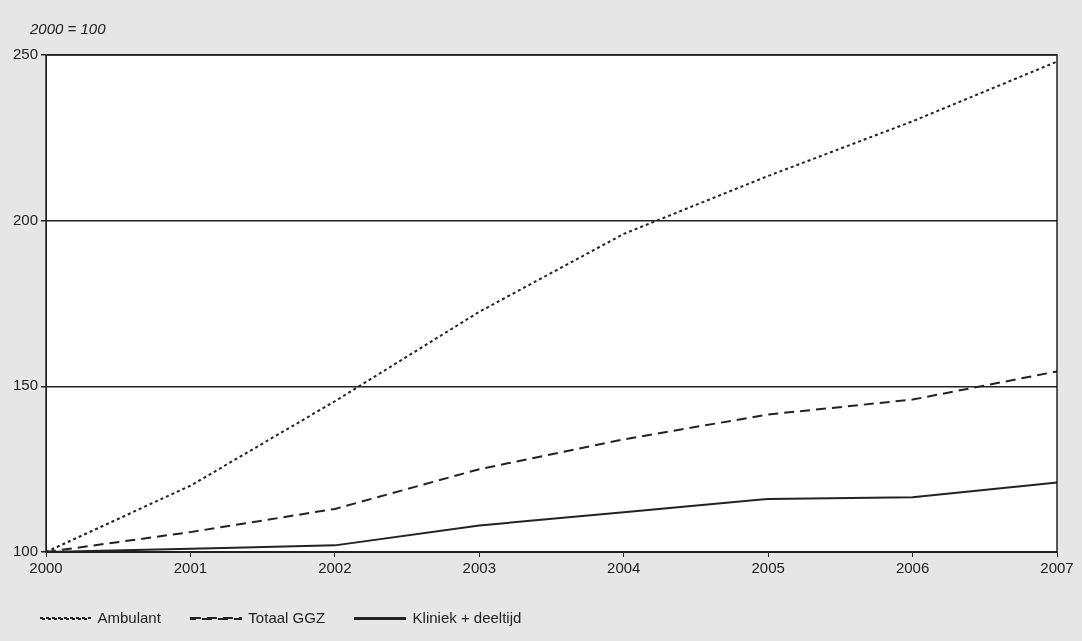 The height and width of the screenshot is (641, 1082). What do you see at coordinates (26, 551) in the screenshot?
I see `y-tick-label: 100` at bounding box center [26, 551].